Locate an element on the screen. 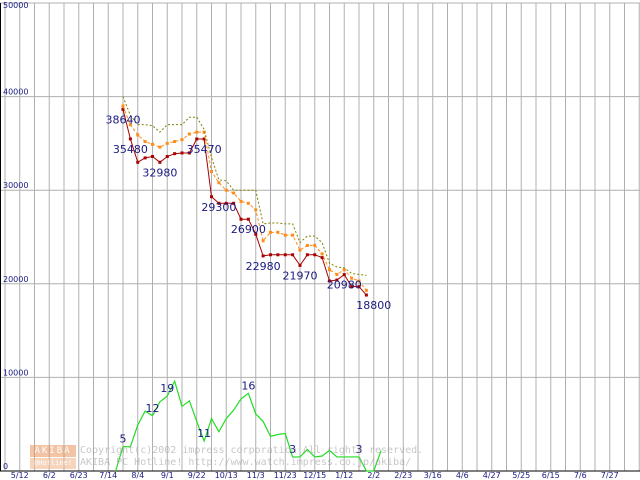  y-tick-label: 40000 is located at coordinates (15, 92).